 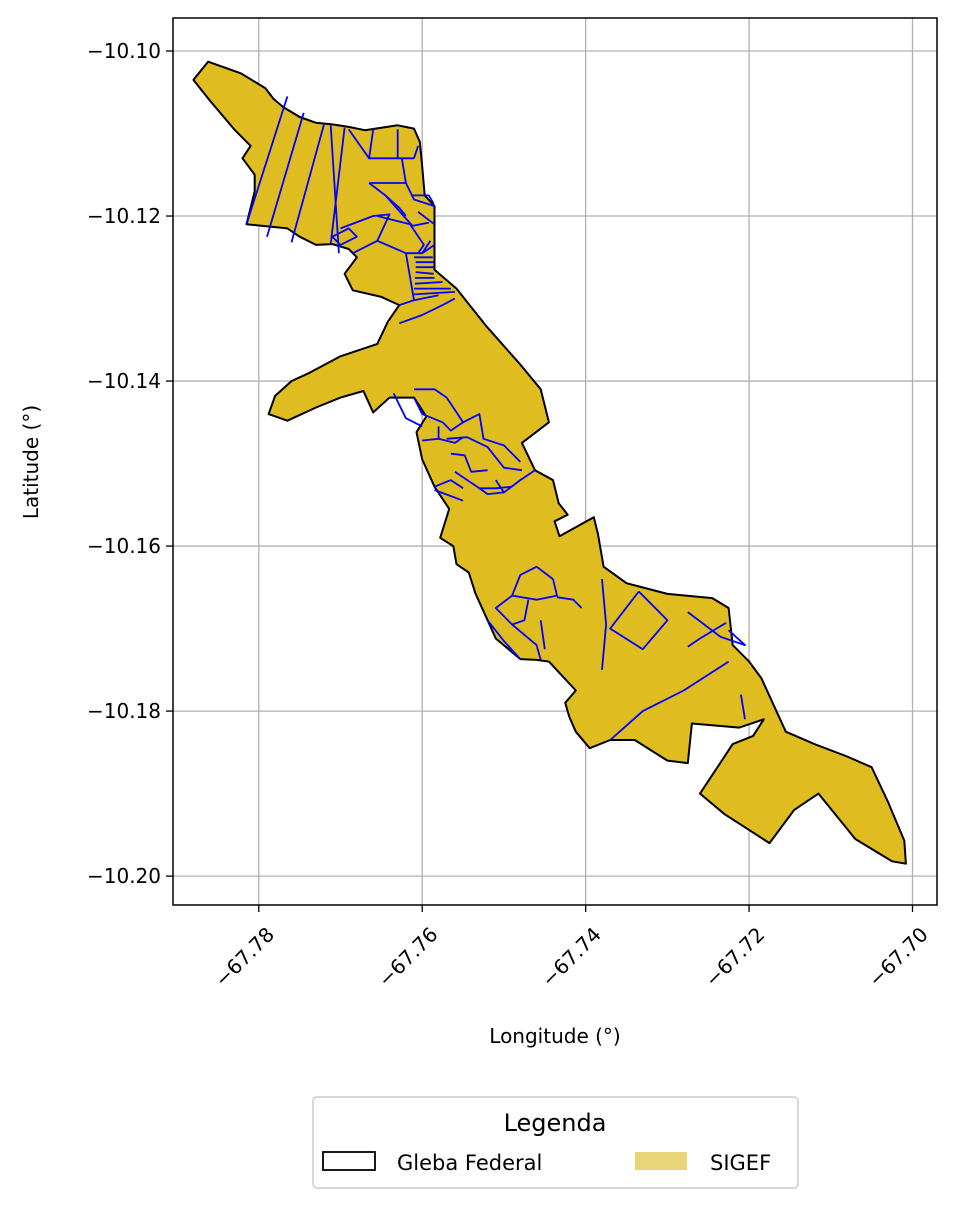 I want to click on legend-label-sigef: SIGEF, so click(x=740, y=1163).